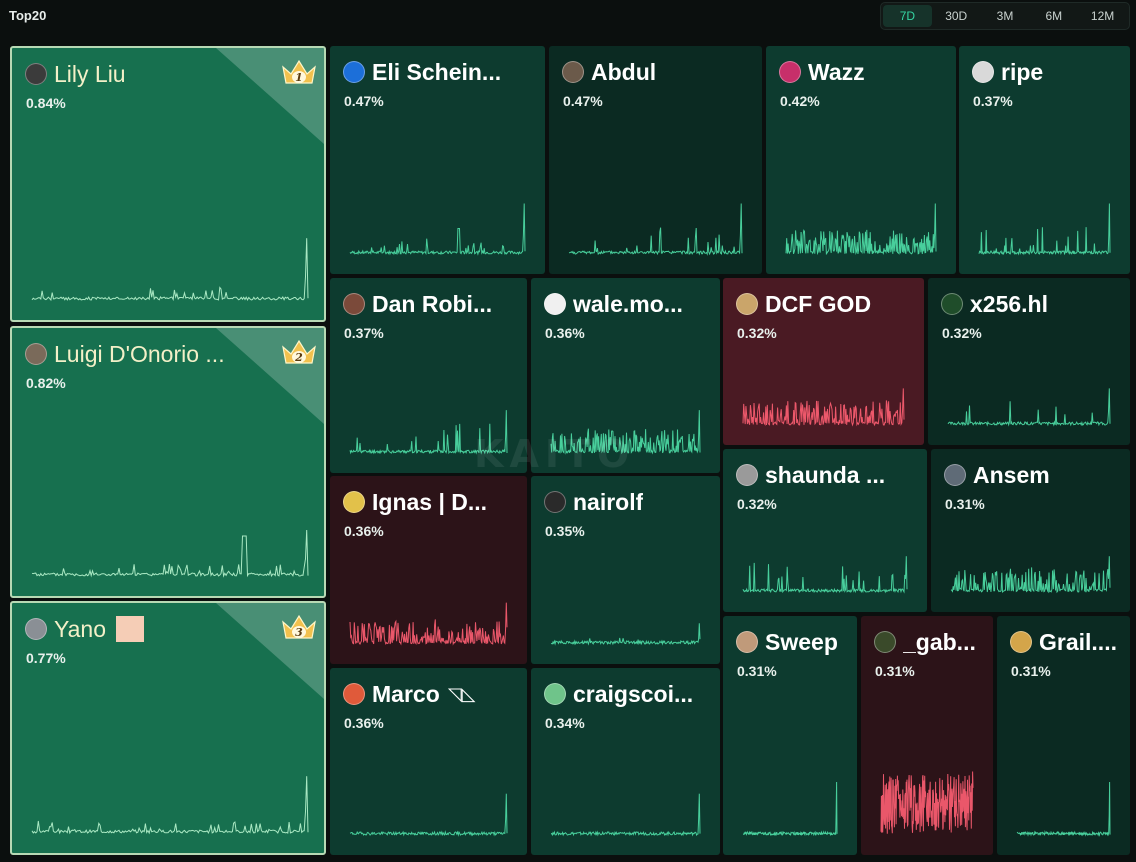 Image resolution: width=1136 pixels, height=862 pixels. I want to click on creator-tile: Ansem 0.31%, so click(1030, 530).